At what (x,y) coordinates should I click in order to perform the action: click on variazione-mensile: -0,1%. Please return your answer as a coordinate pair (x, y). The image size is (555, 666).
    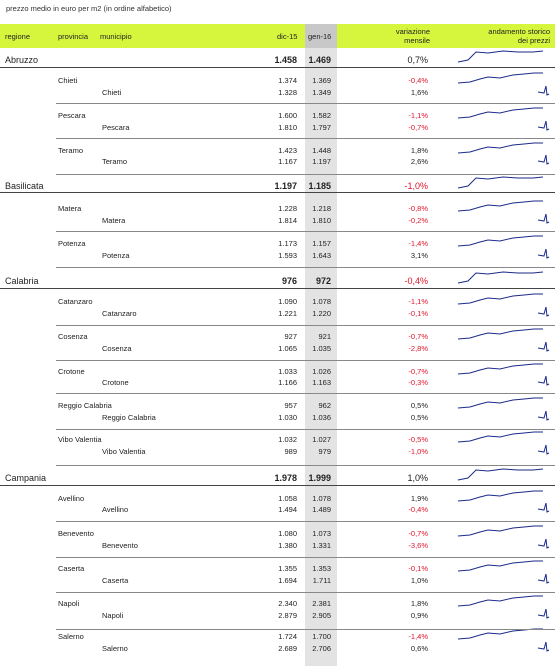
    Looking at the image, I should click on (418, 568).